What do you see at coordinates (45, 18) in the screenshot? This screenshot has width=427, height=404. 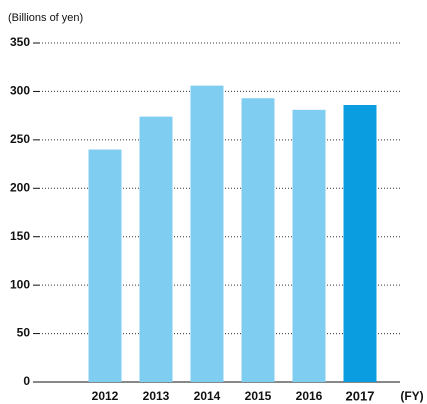 I see `unit-label: (Billions of yen)` at bounding box center [45, 18].